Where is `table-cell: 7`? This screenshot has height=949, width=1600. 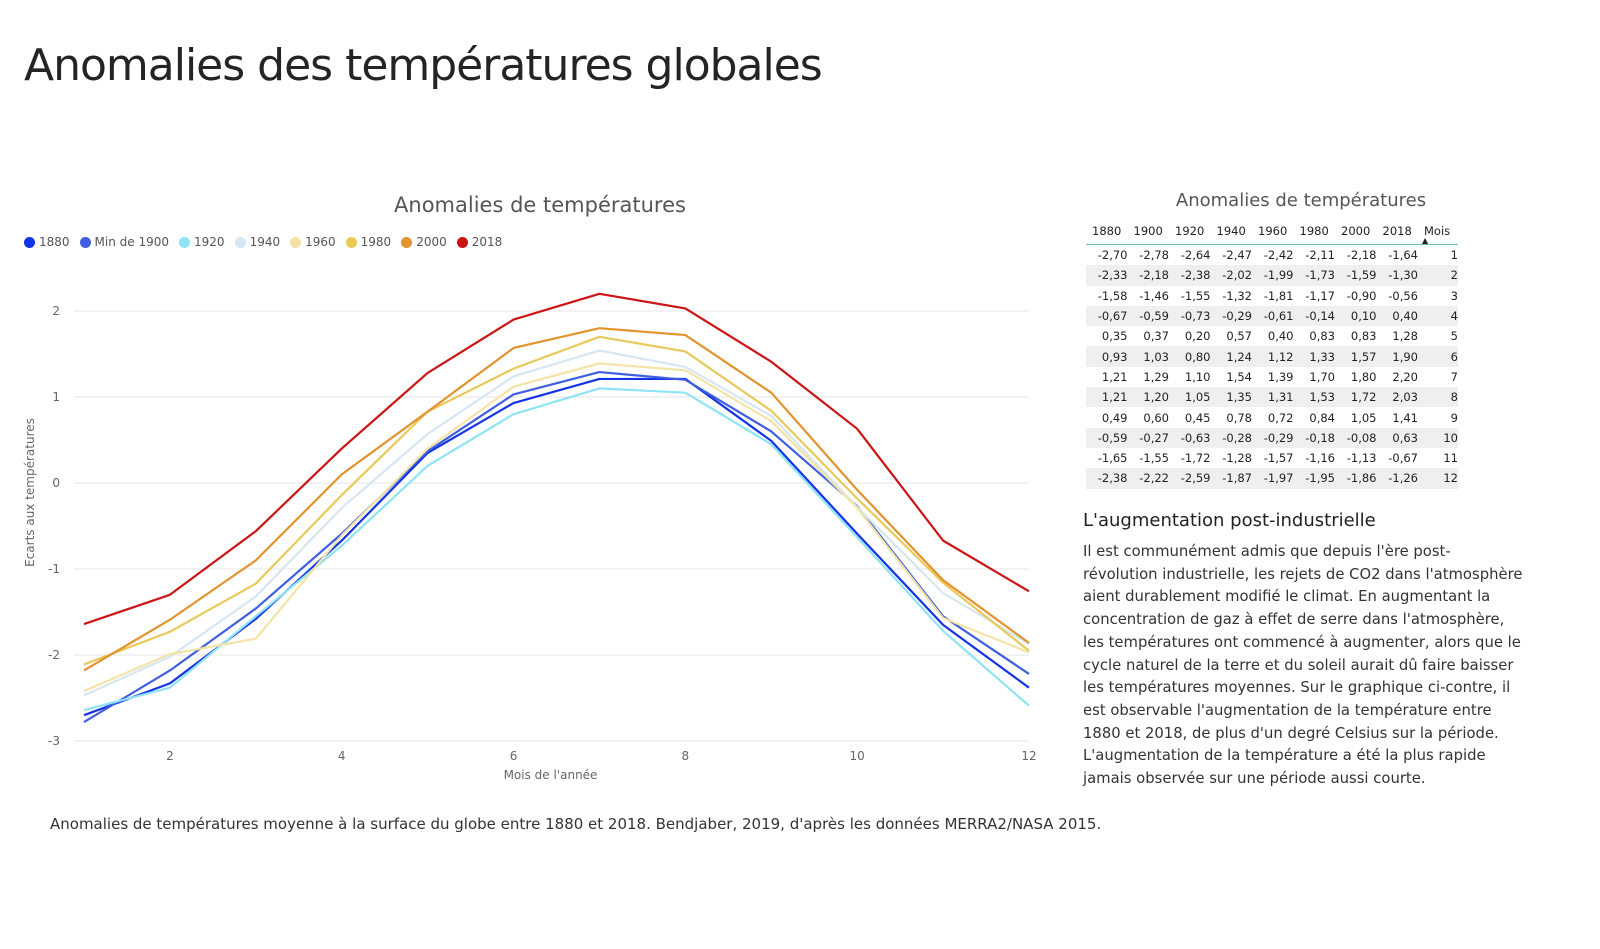 table-cell: 7 is located at coordinates (1454, 376).